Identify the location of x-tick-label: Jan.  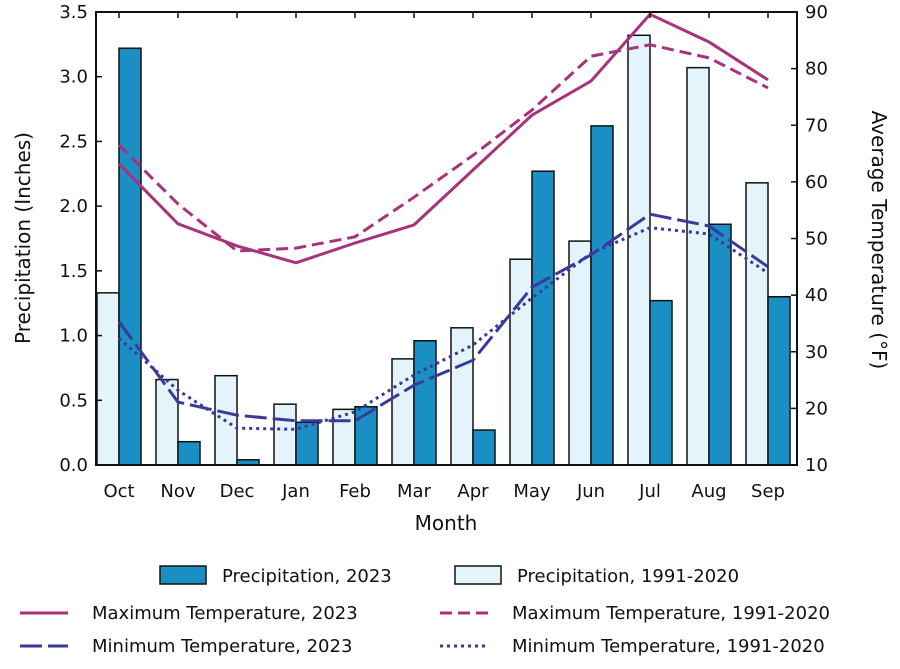
(295, 491).